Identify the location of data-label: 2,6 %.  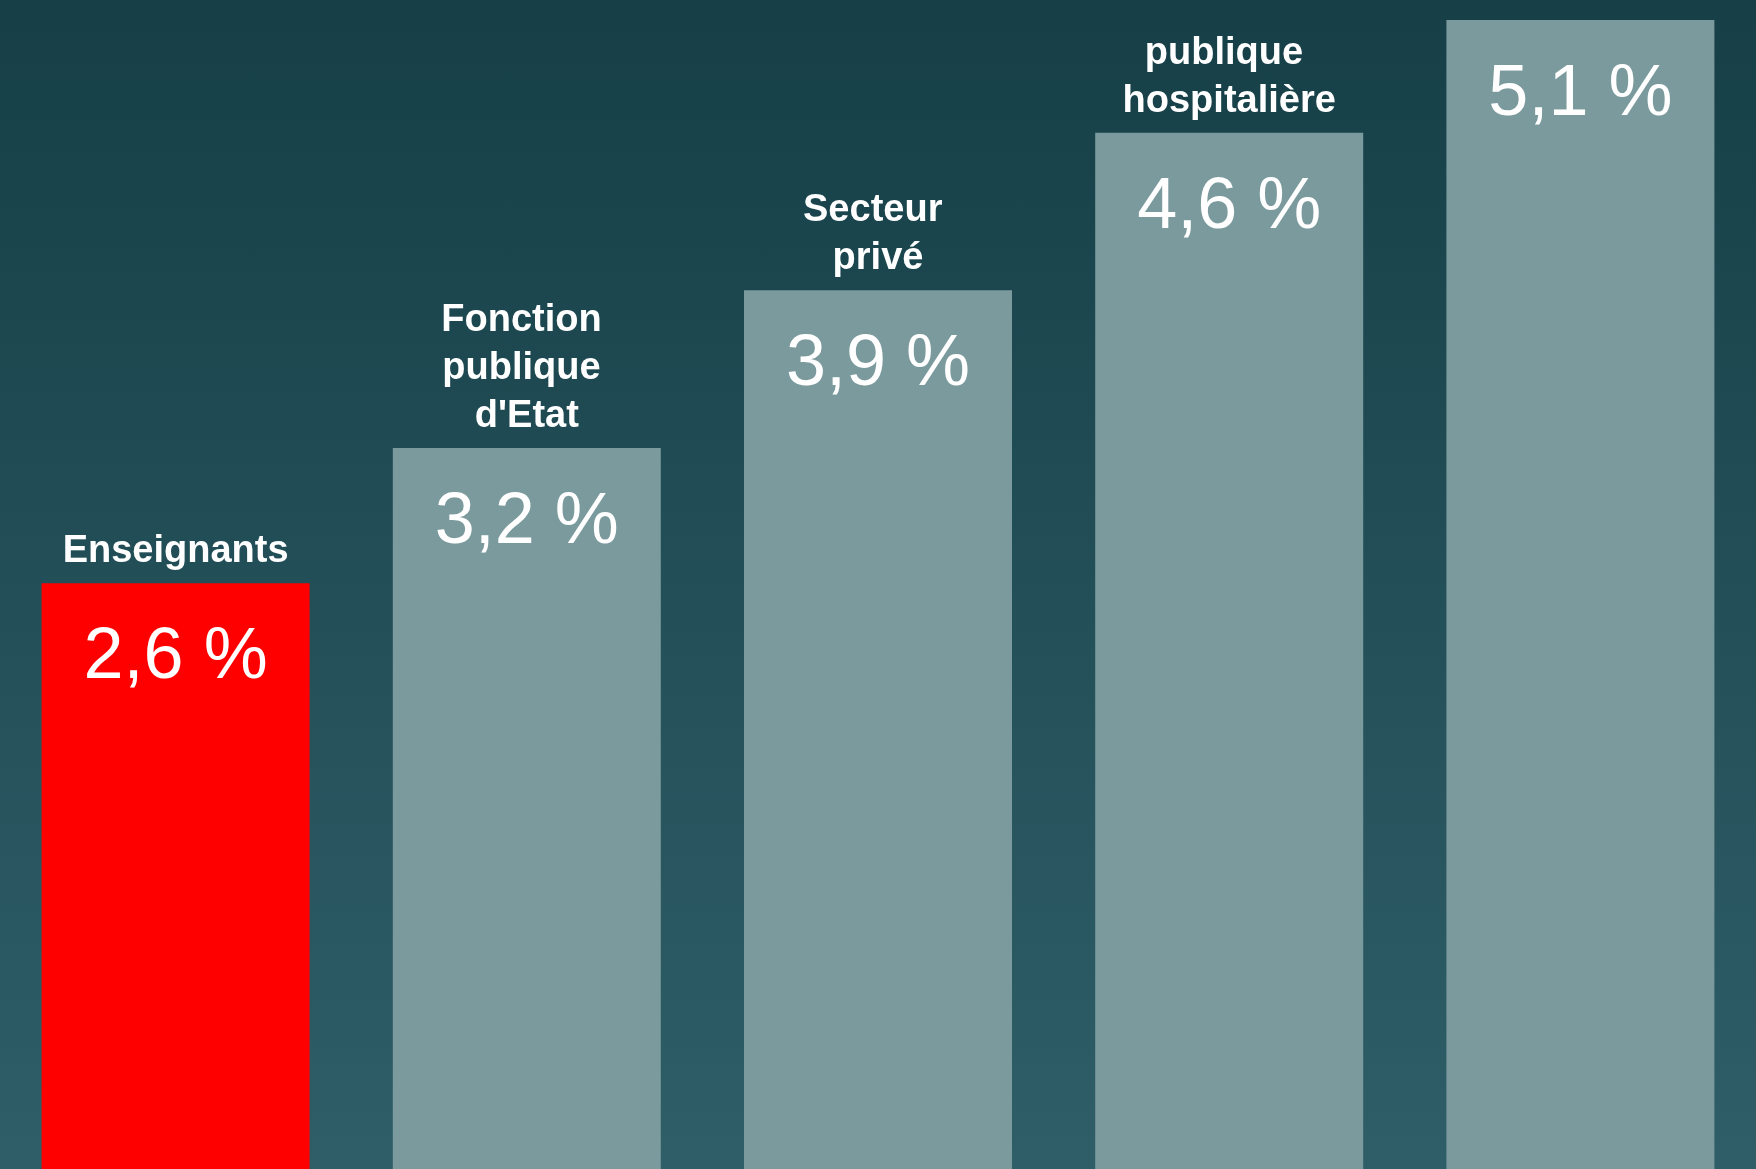
(175, 653).